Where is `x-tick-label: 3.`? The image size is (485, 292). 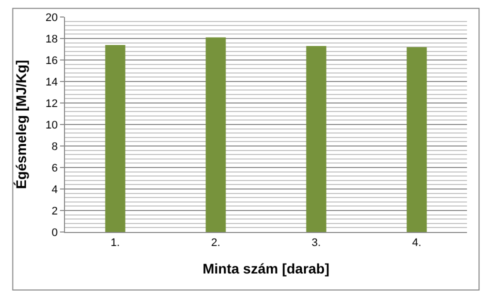
x-tick-label: 3. is located at coordinates (316, 243).